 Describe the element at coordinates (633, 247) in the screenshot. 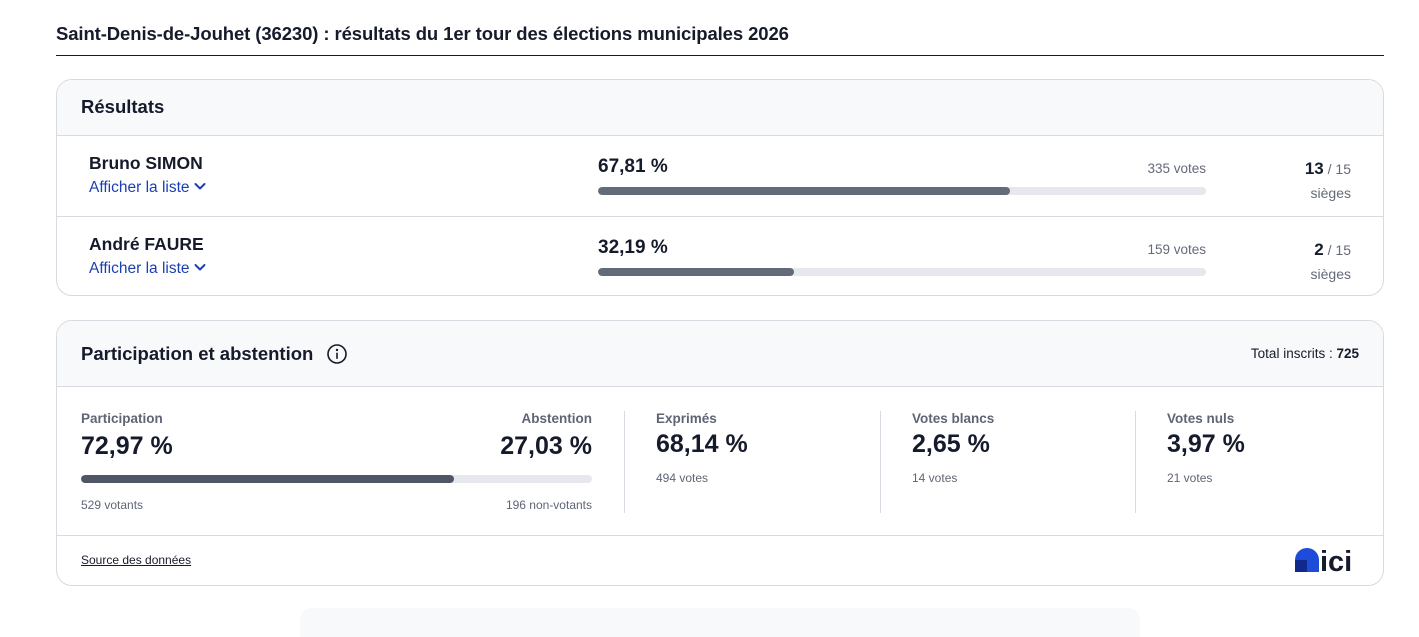

I see `candidate-percent: 32,19 %` at that location.